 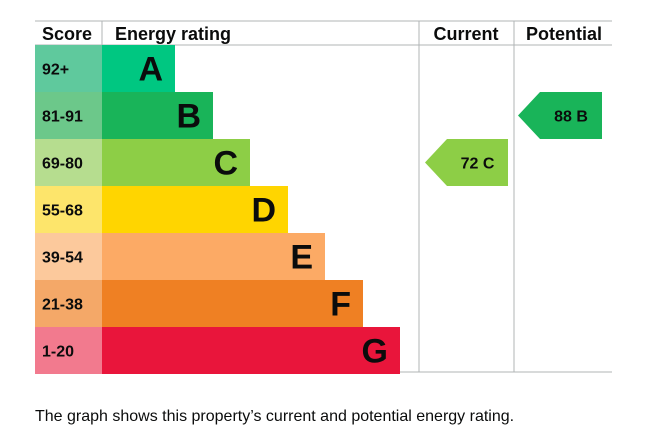 I want to click on rating-bar-d, so click(x=195, y=209).